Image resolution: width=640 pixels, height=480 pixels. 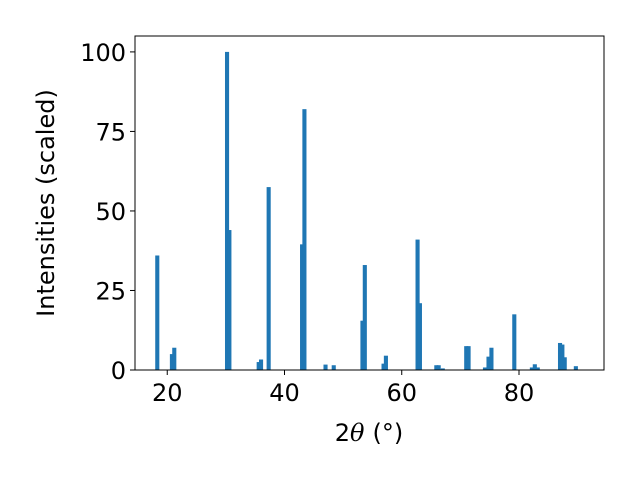 What do you see at coordinates (46, 203) in the screenshot?
I see `y-axis-label: Intensities (scaled)` at bounding box center [46, 203].